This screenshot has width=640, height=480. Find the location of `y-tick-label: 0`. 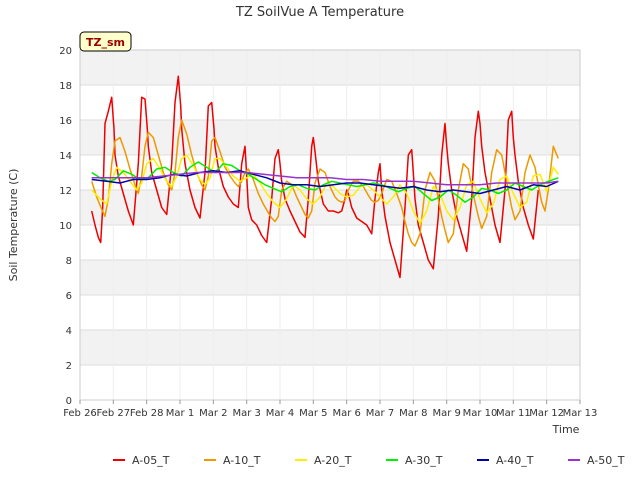

y-tick-label: 0 is located at coordinates (69, 401).